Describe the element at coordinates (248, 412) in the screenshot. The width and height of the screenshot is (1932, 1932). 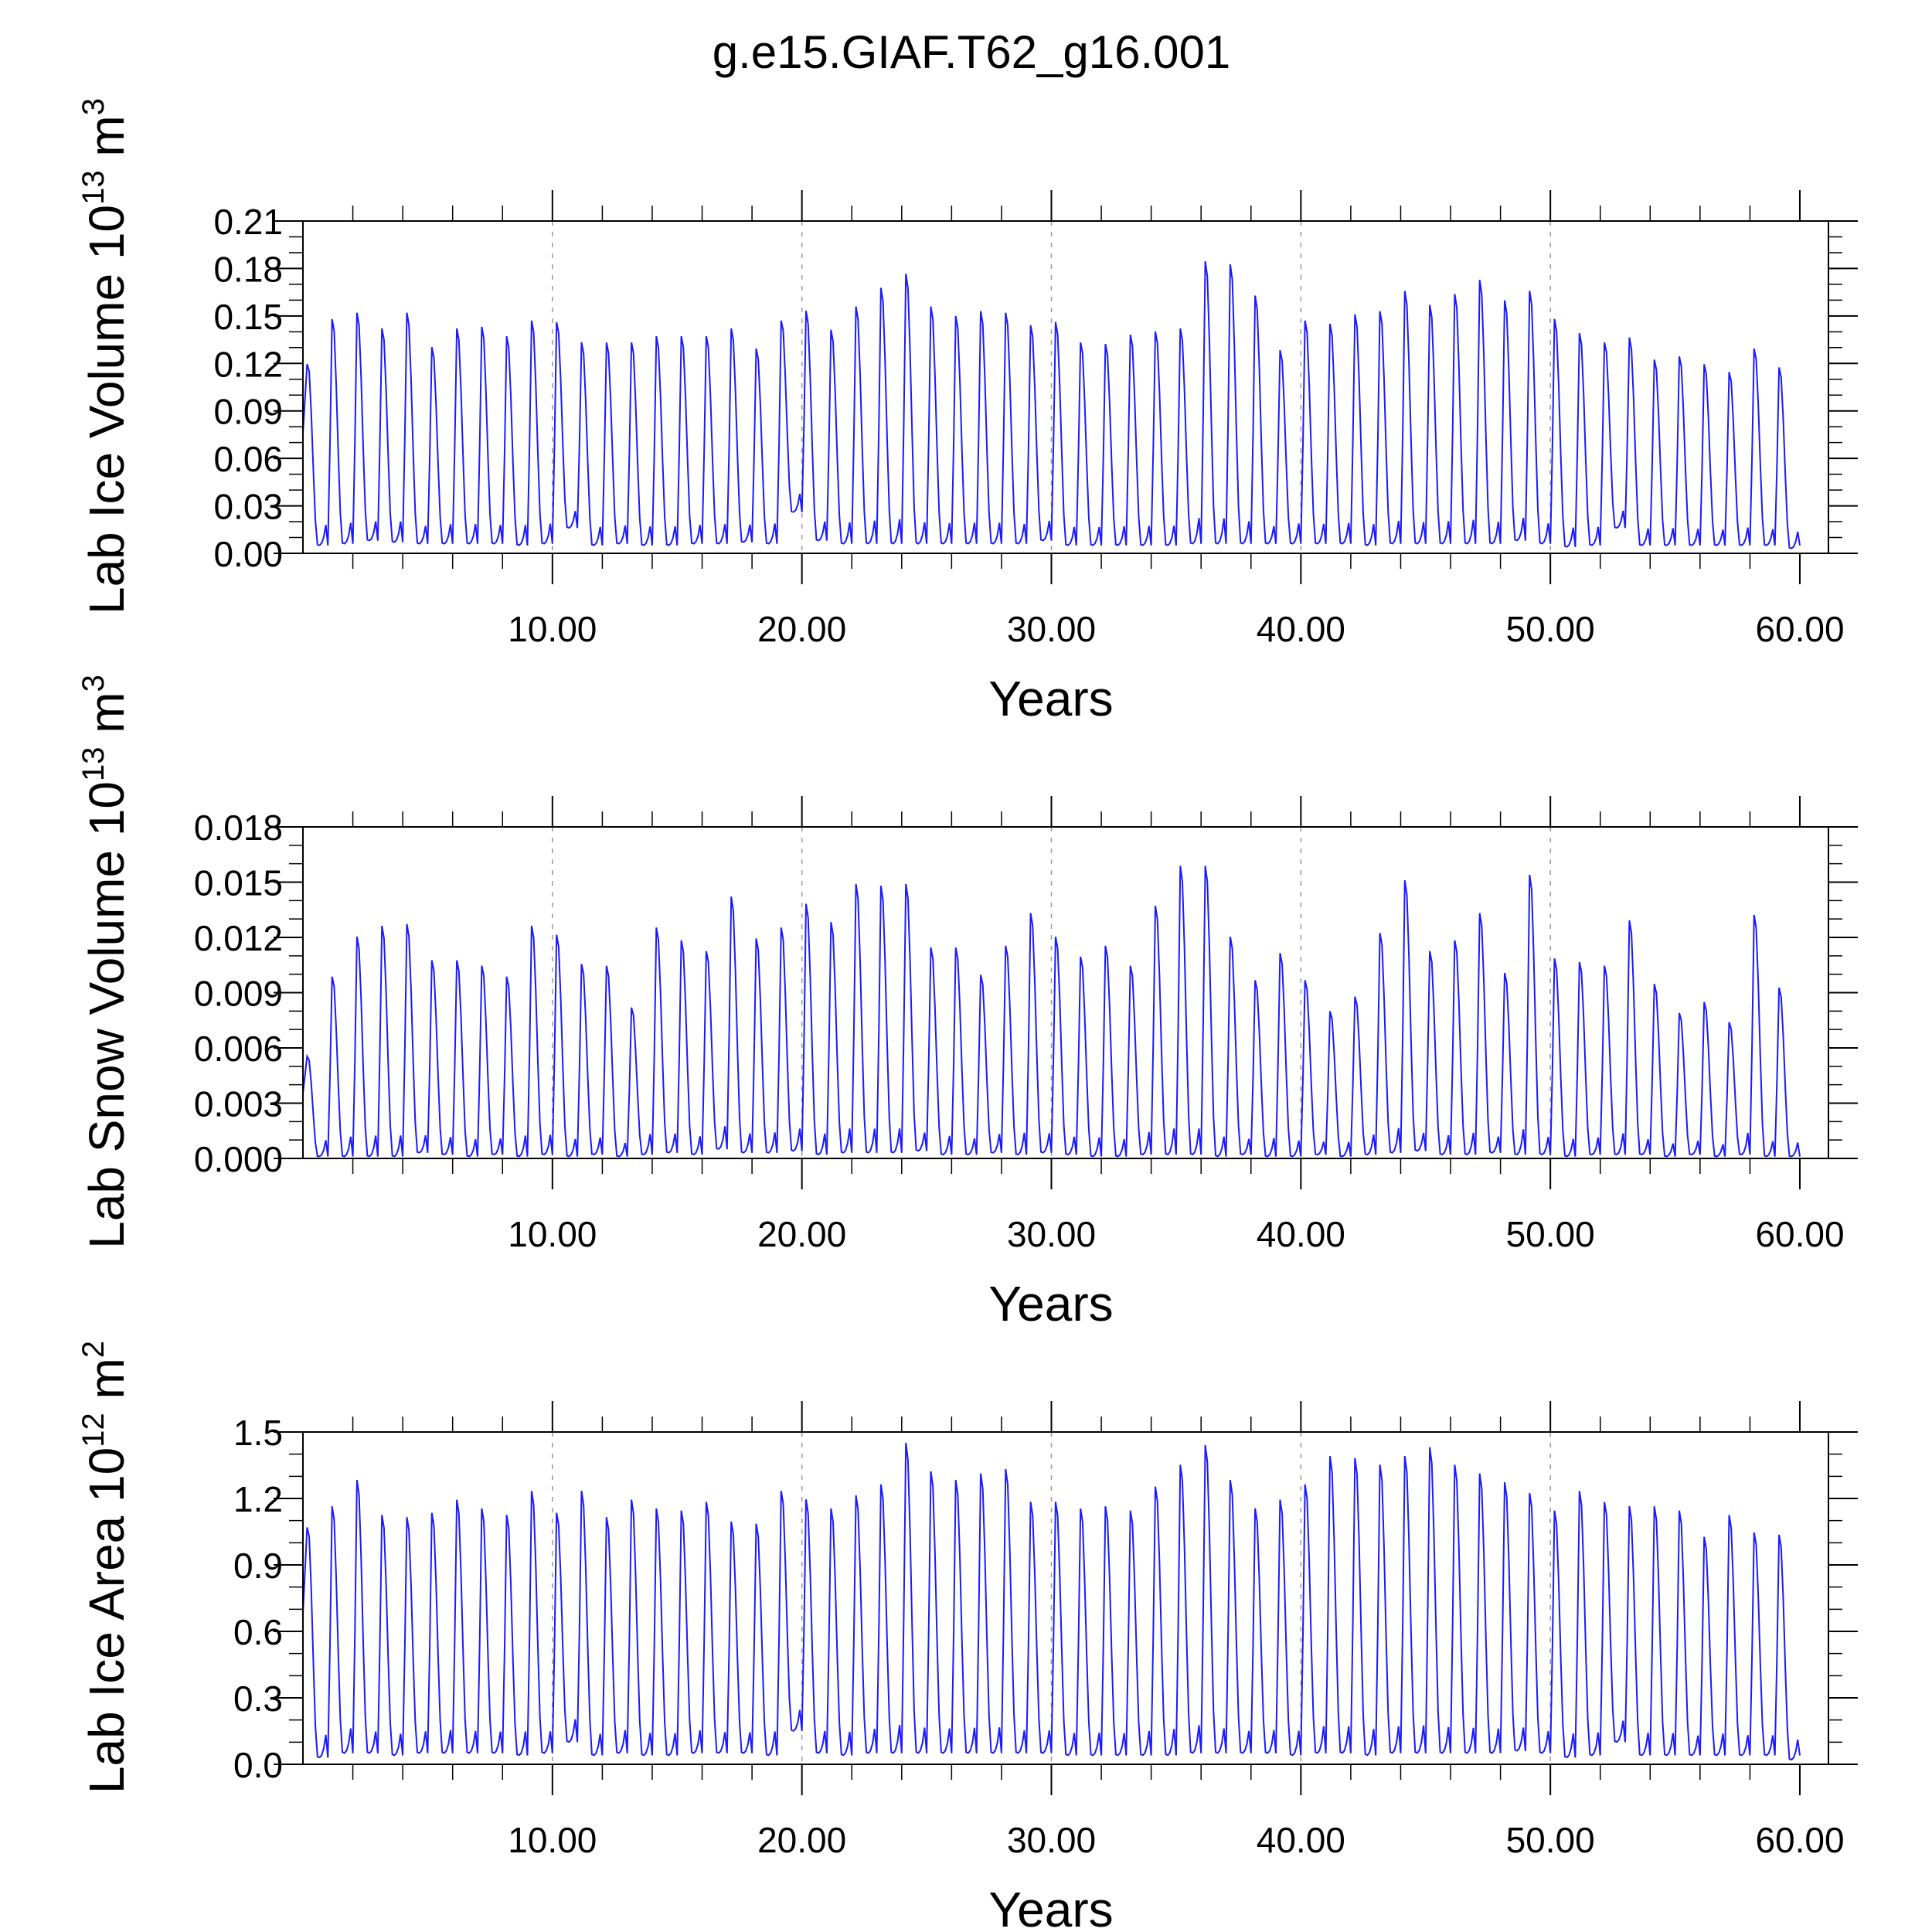
I see `y-tick-label: 0.09` at that location.